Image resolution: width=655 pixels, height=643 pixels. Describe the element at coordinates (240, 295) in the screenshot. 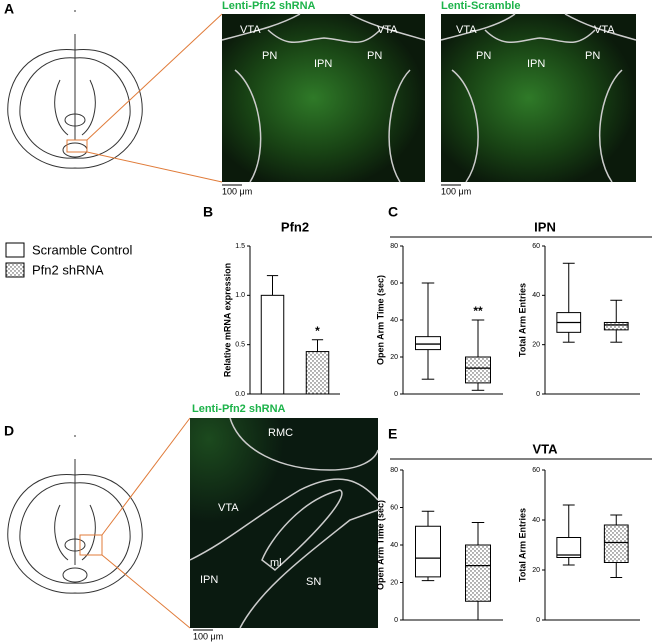

I see `y-tick-label: 1.0` at that location.